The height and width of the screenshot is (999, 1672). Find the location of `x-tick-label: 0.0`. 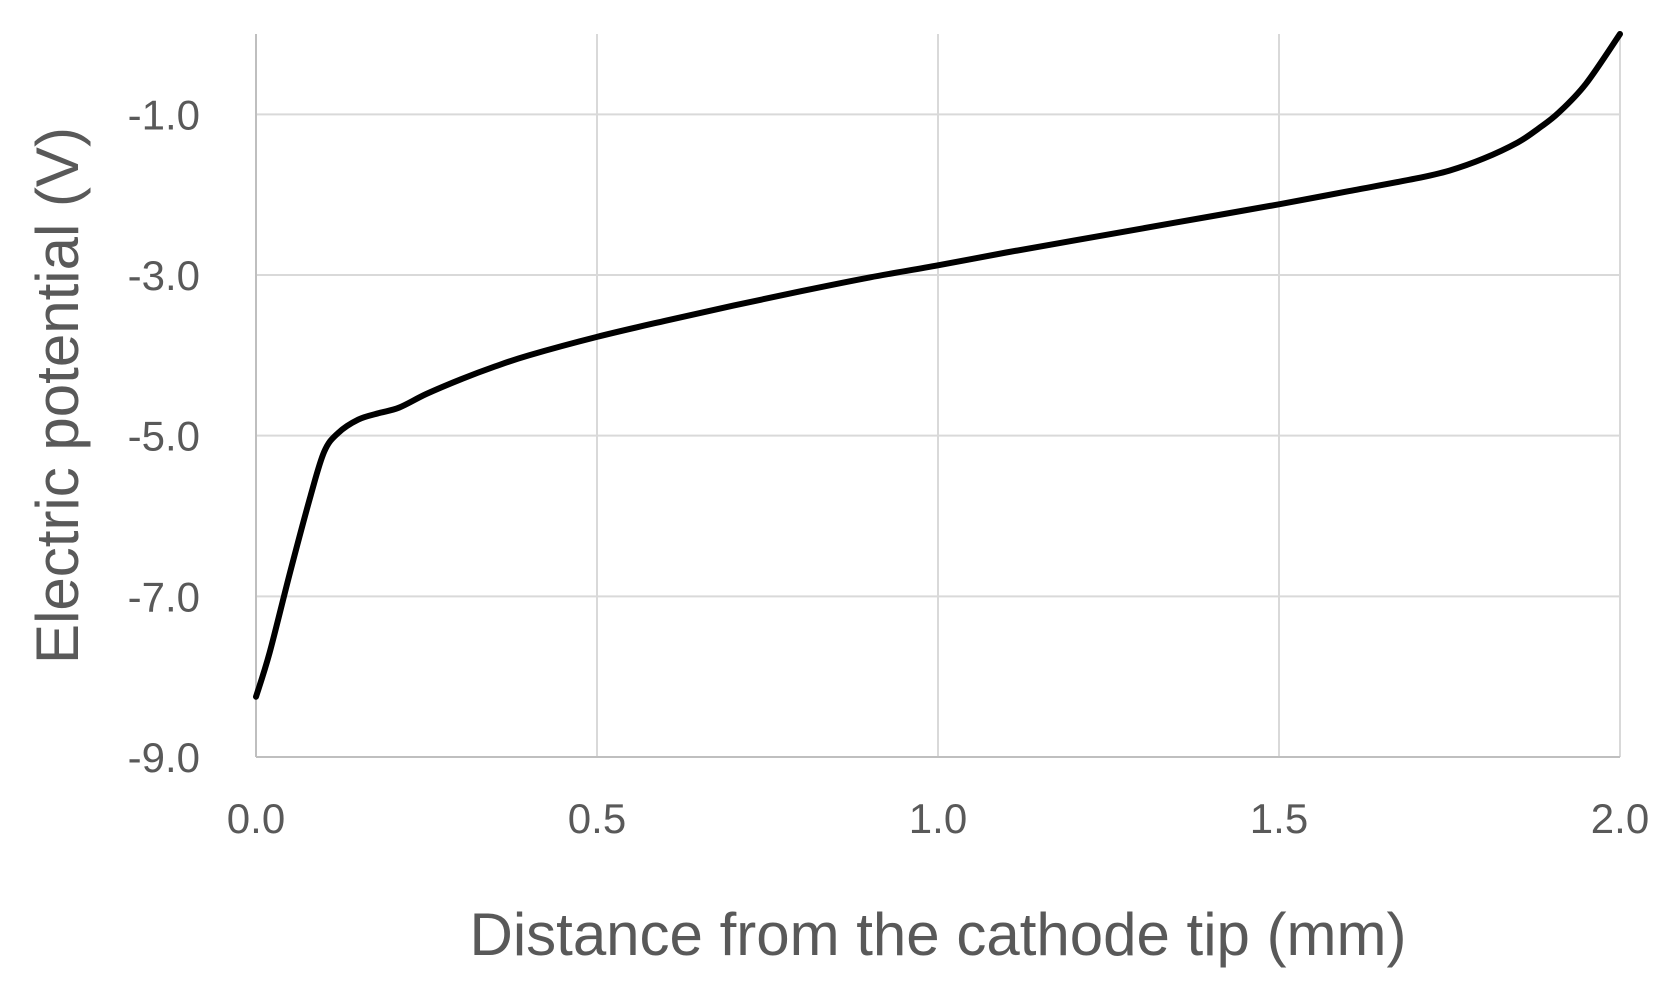

x-tick-label: 0.0 is located at coordinates (256, 818).